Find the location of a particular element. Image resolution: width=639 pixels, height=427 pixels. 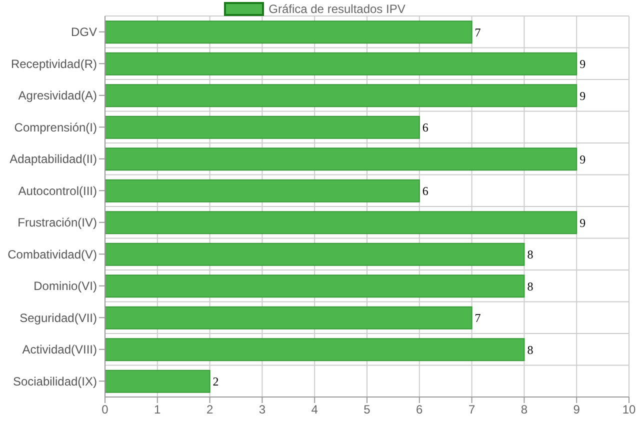

x-tick-label: 2 is located at coordinates (210, 409).